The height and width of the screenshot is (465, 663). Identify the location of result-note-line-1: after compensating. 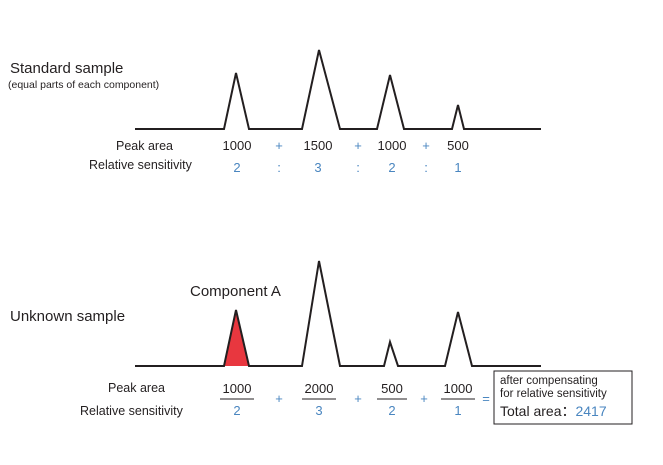
(549, 381).